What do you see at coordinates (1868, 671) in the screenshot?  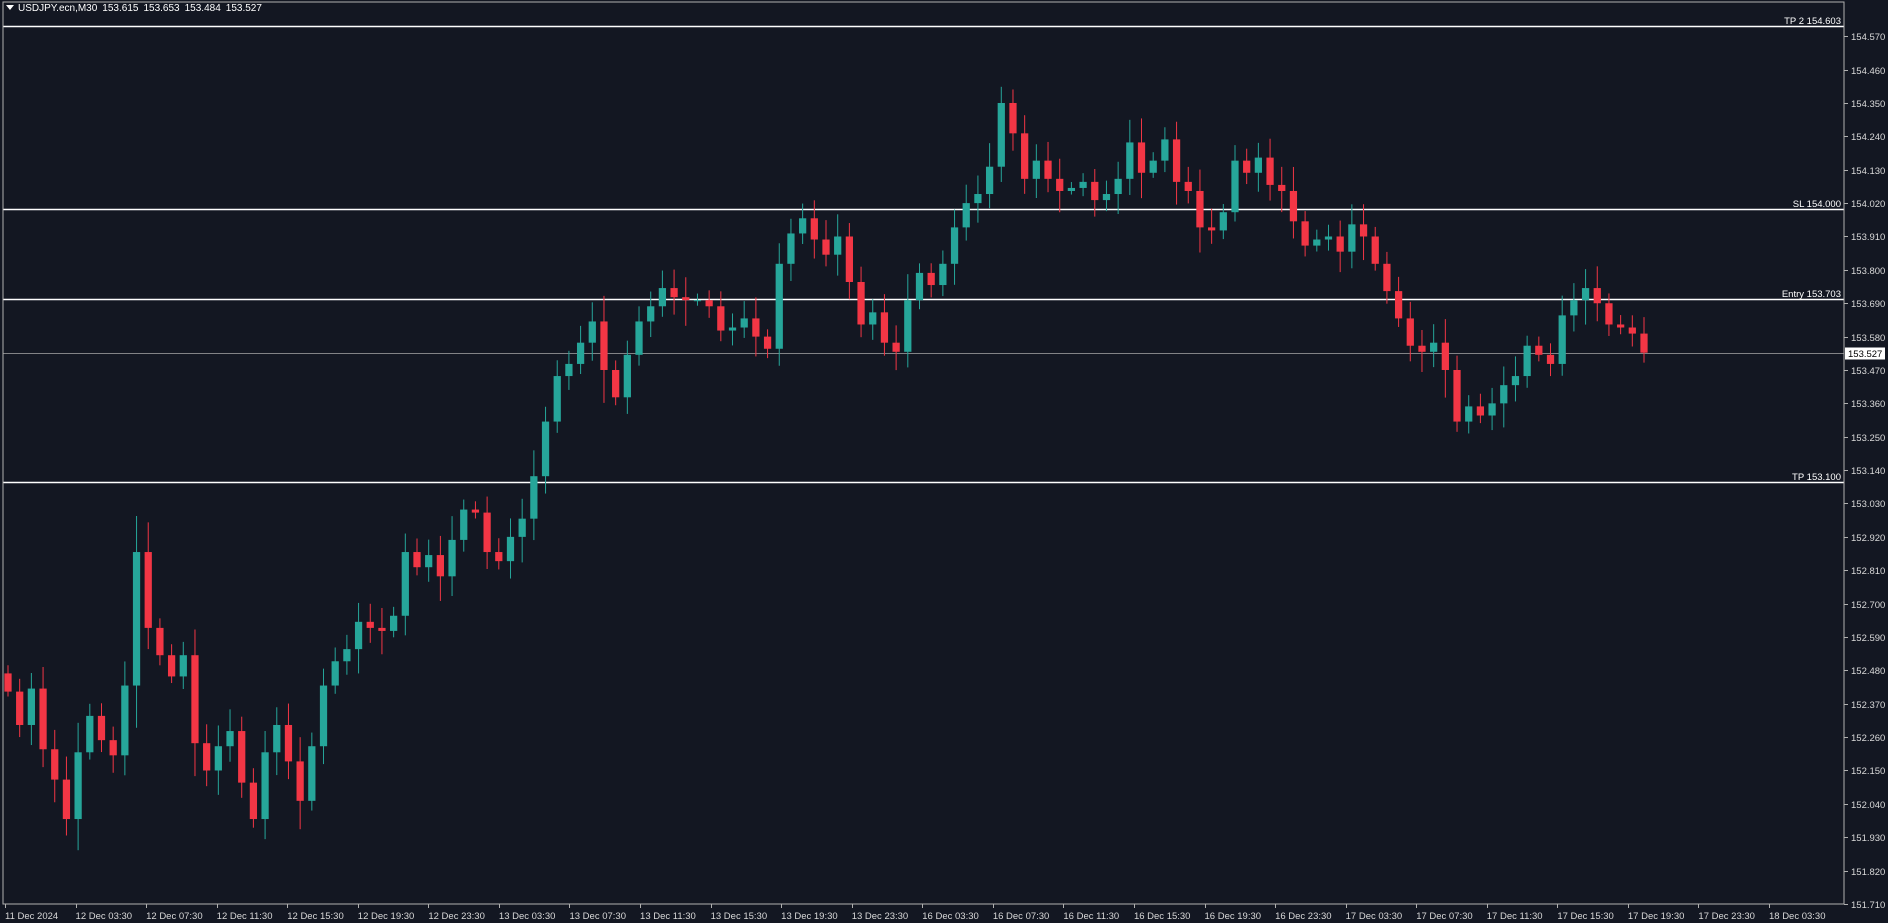 I see `price-tick-label: 152.480` at bounding box center [1868, 671].